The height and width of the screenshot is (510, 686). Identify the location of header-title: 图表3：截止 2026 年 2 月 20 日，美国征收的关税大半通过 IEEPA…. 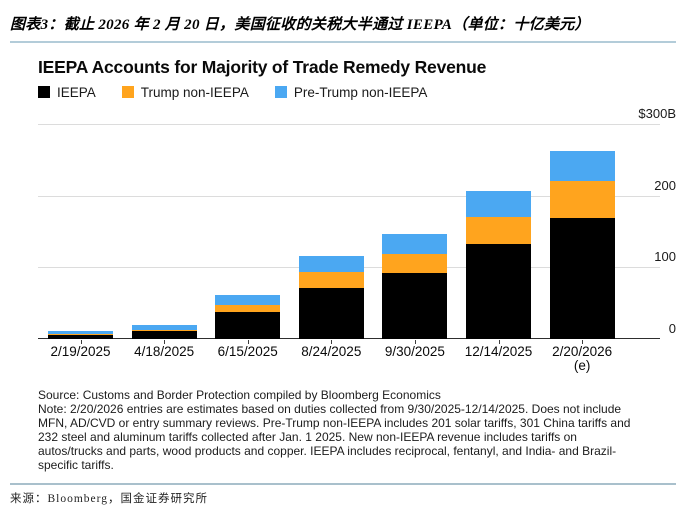
(300, 25).